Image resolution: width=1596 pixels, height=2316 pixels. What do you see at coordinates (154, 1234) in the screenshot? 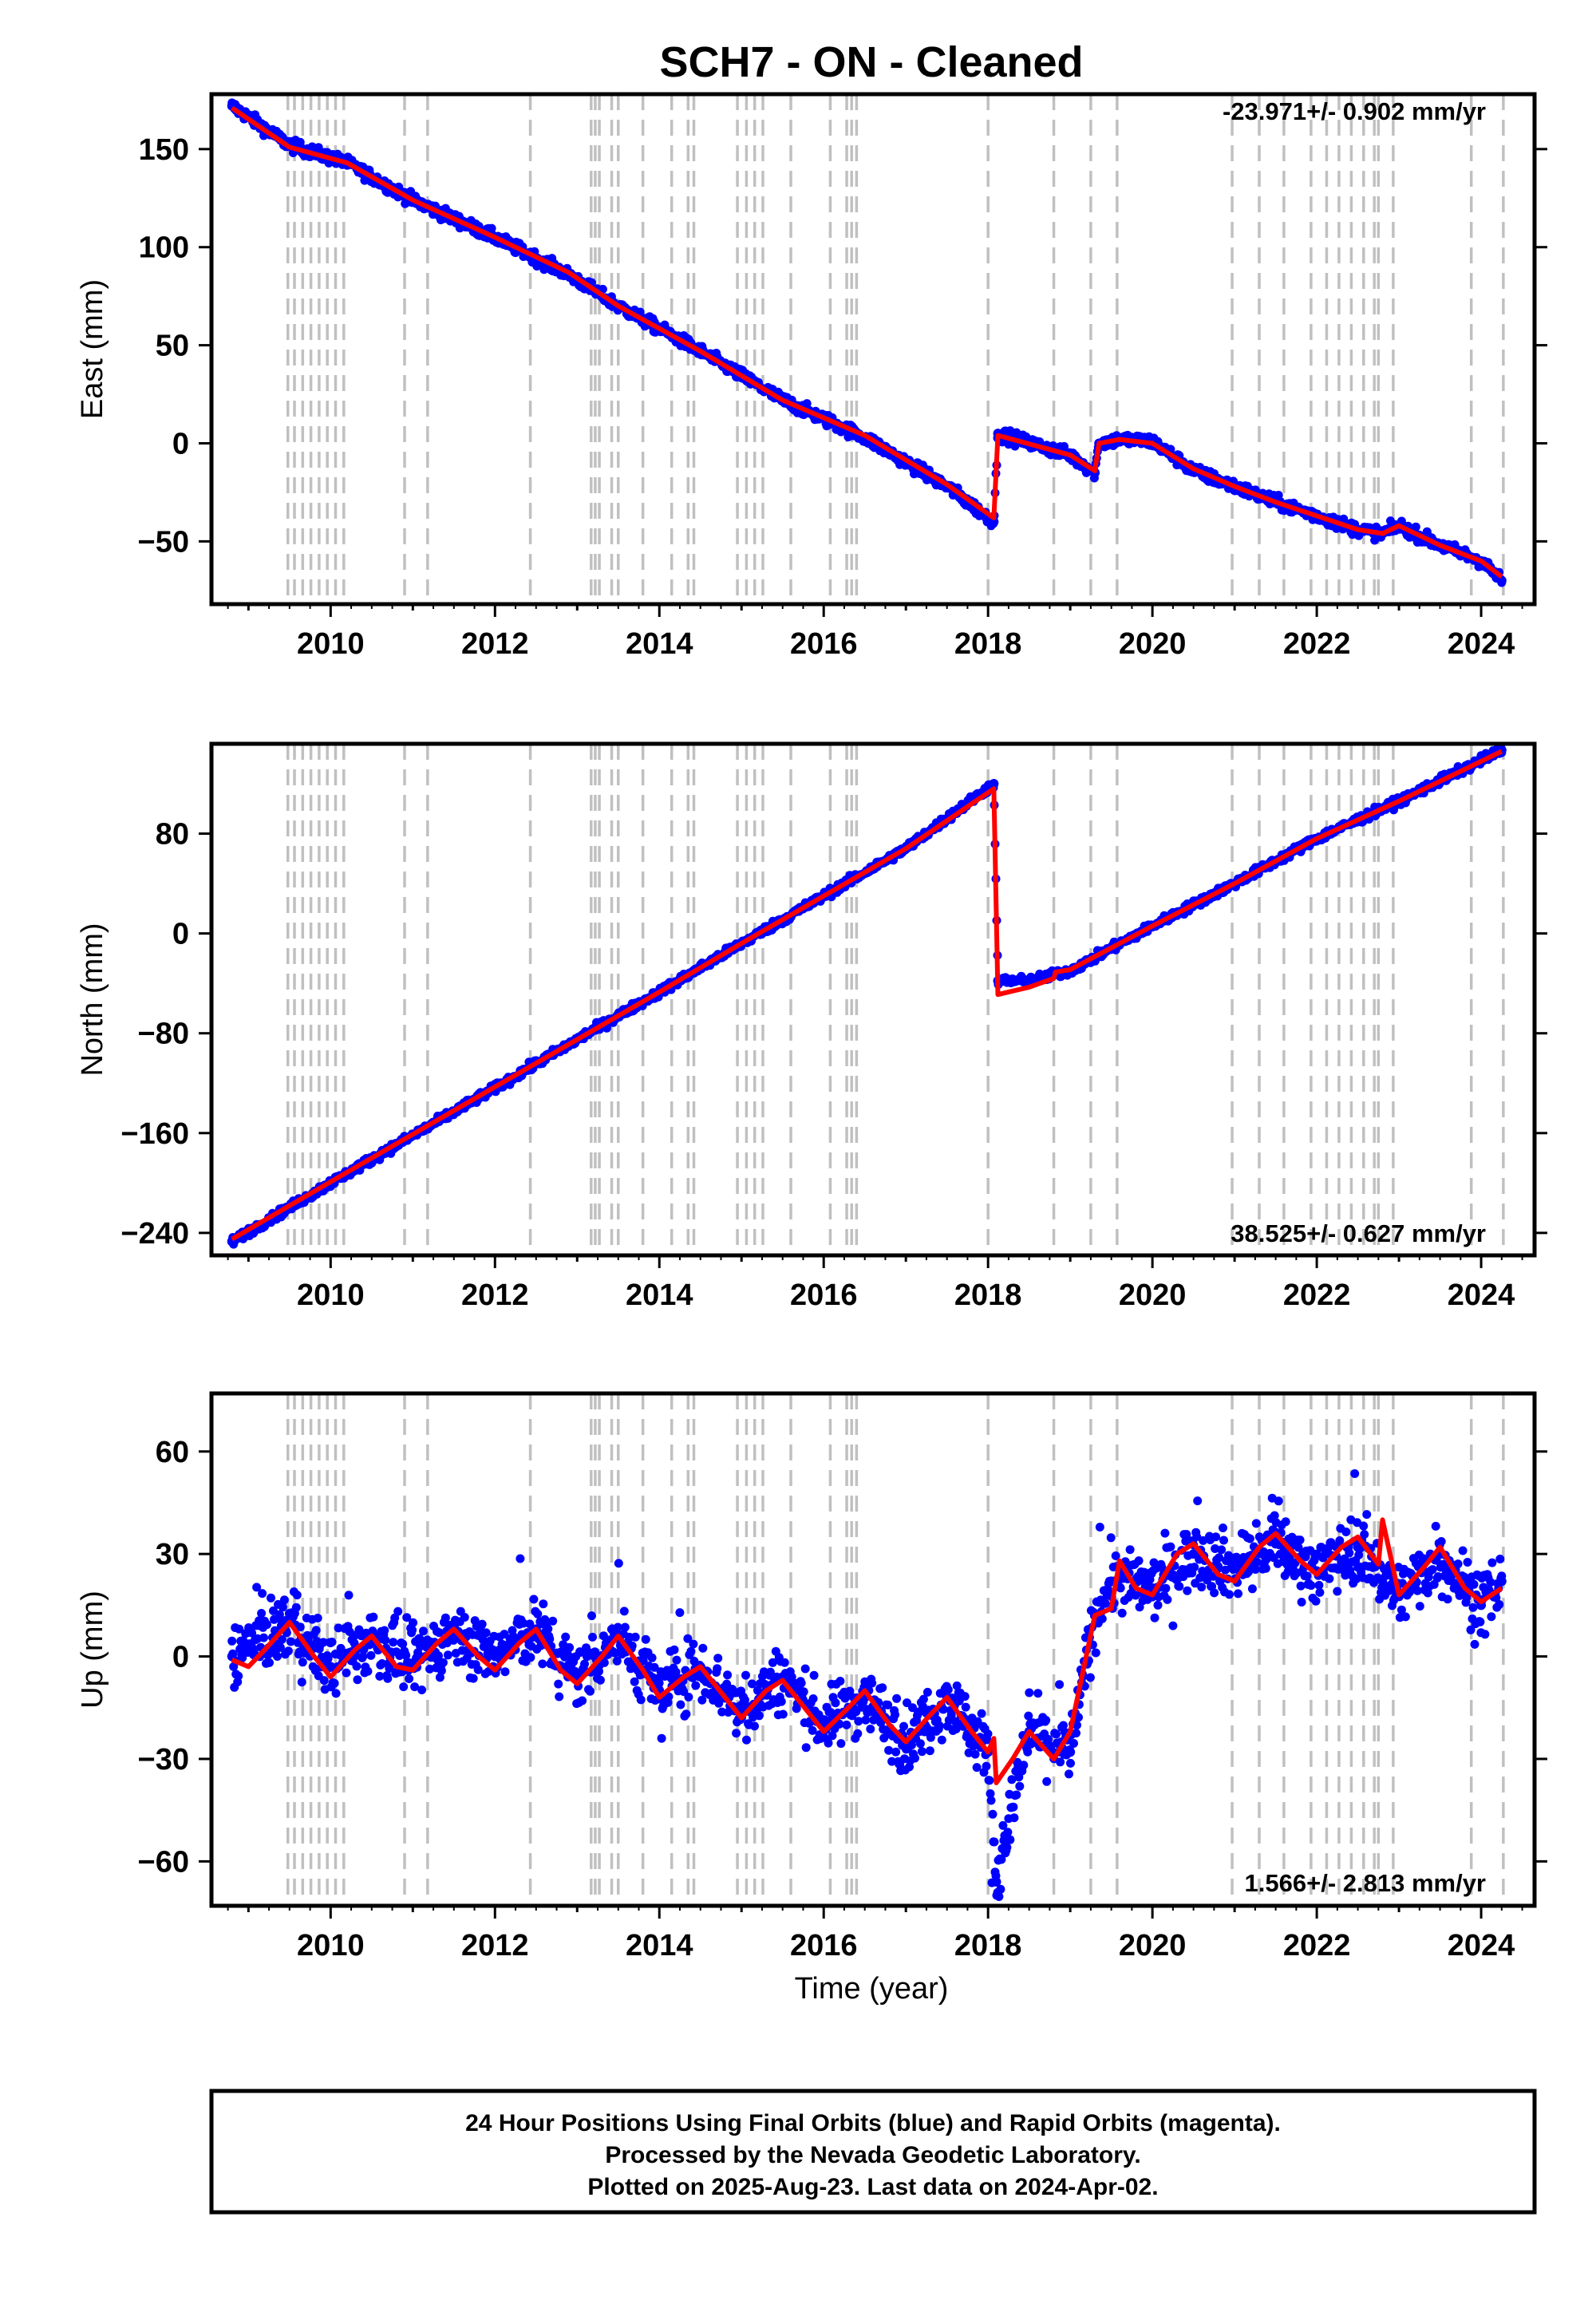
I see `y-tick-label: −240` at bounding box center [154, 1234].